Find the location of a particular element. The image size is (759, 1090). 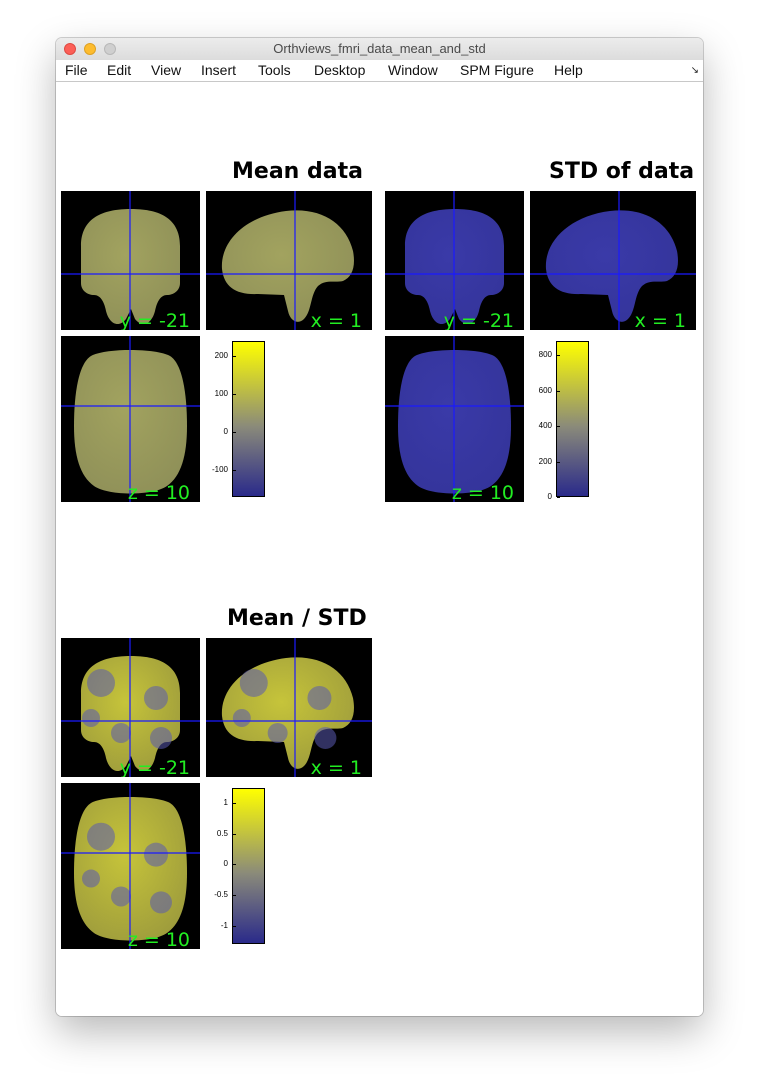

ratio-axial-slice: z = 10 is located at coordinates (130, 866).